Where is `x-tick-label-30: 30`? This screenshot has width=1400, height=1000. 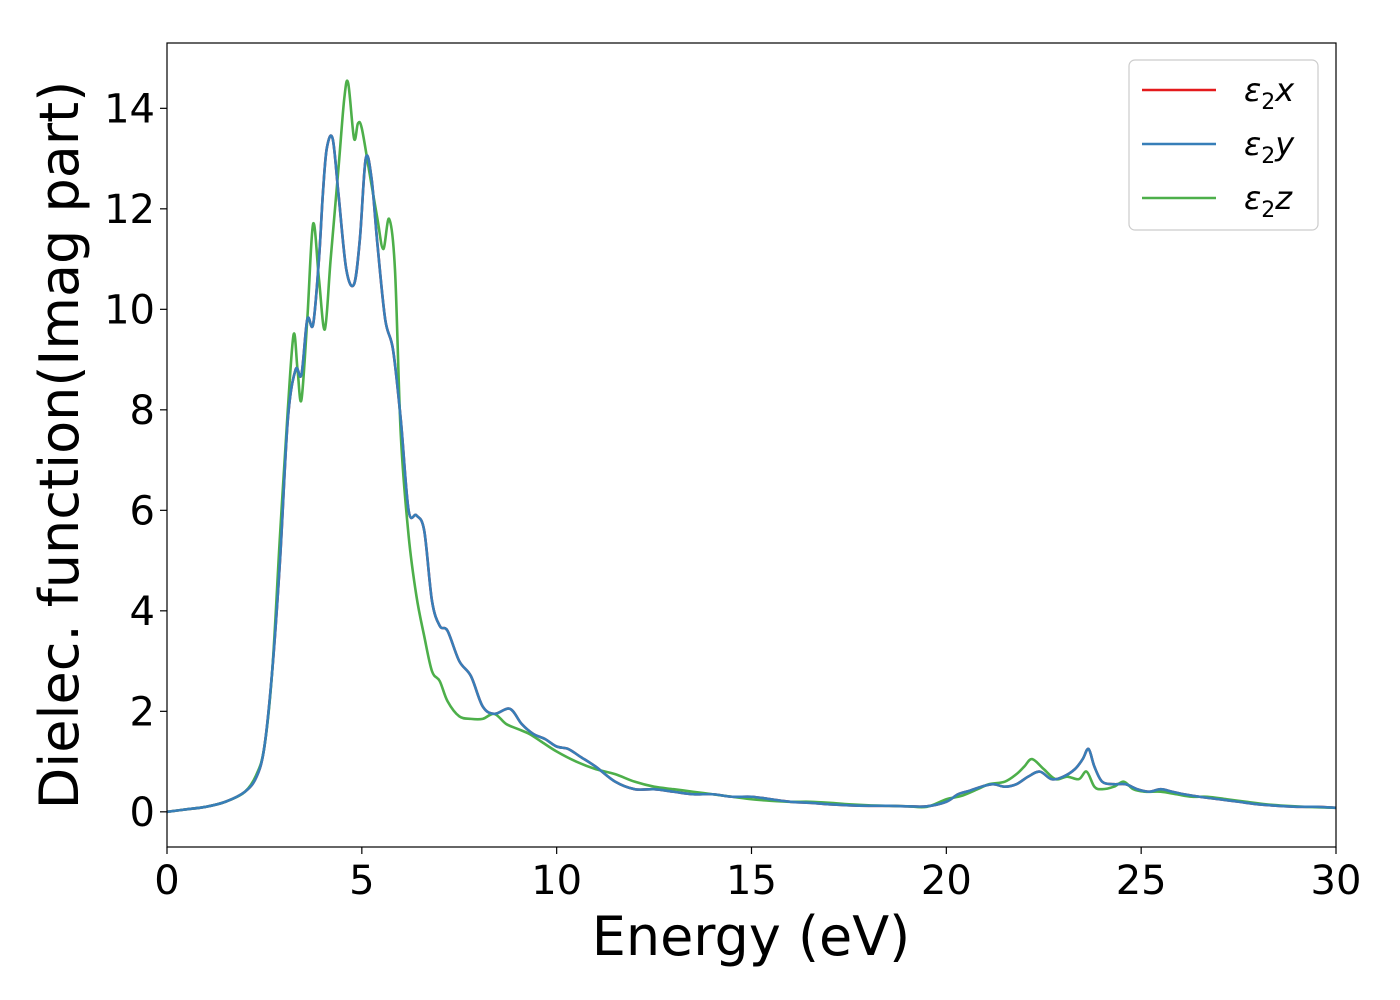
x-tick-label-30: 30 is located at coordinates (1336, 881).